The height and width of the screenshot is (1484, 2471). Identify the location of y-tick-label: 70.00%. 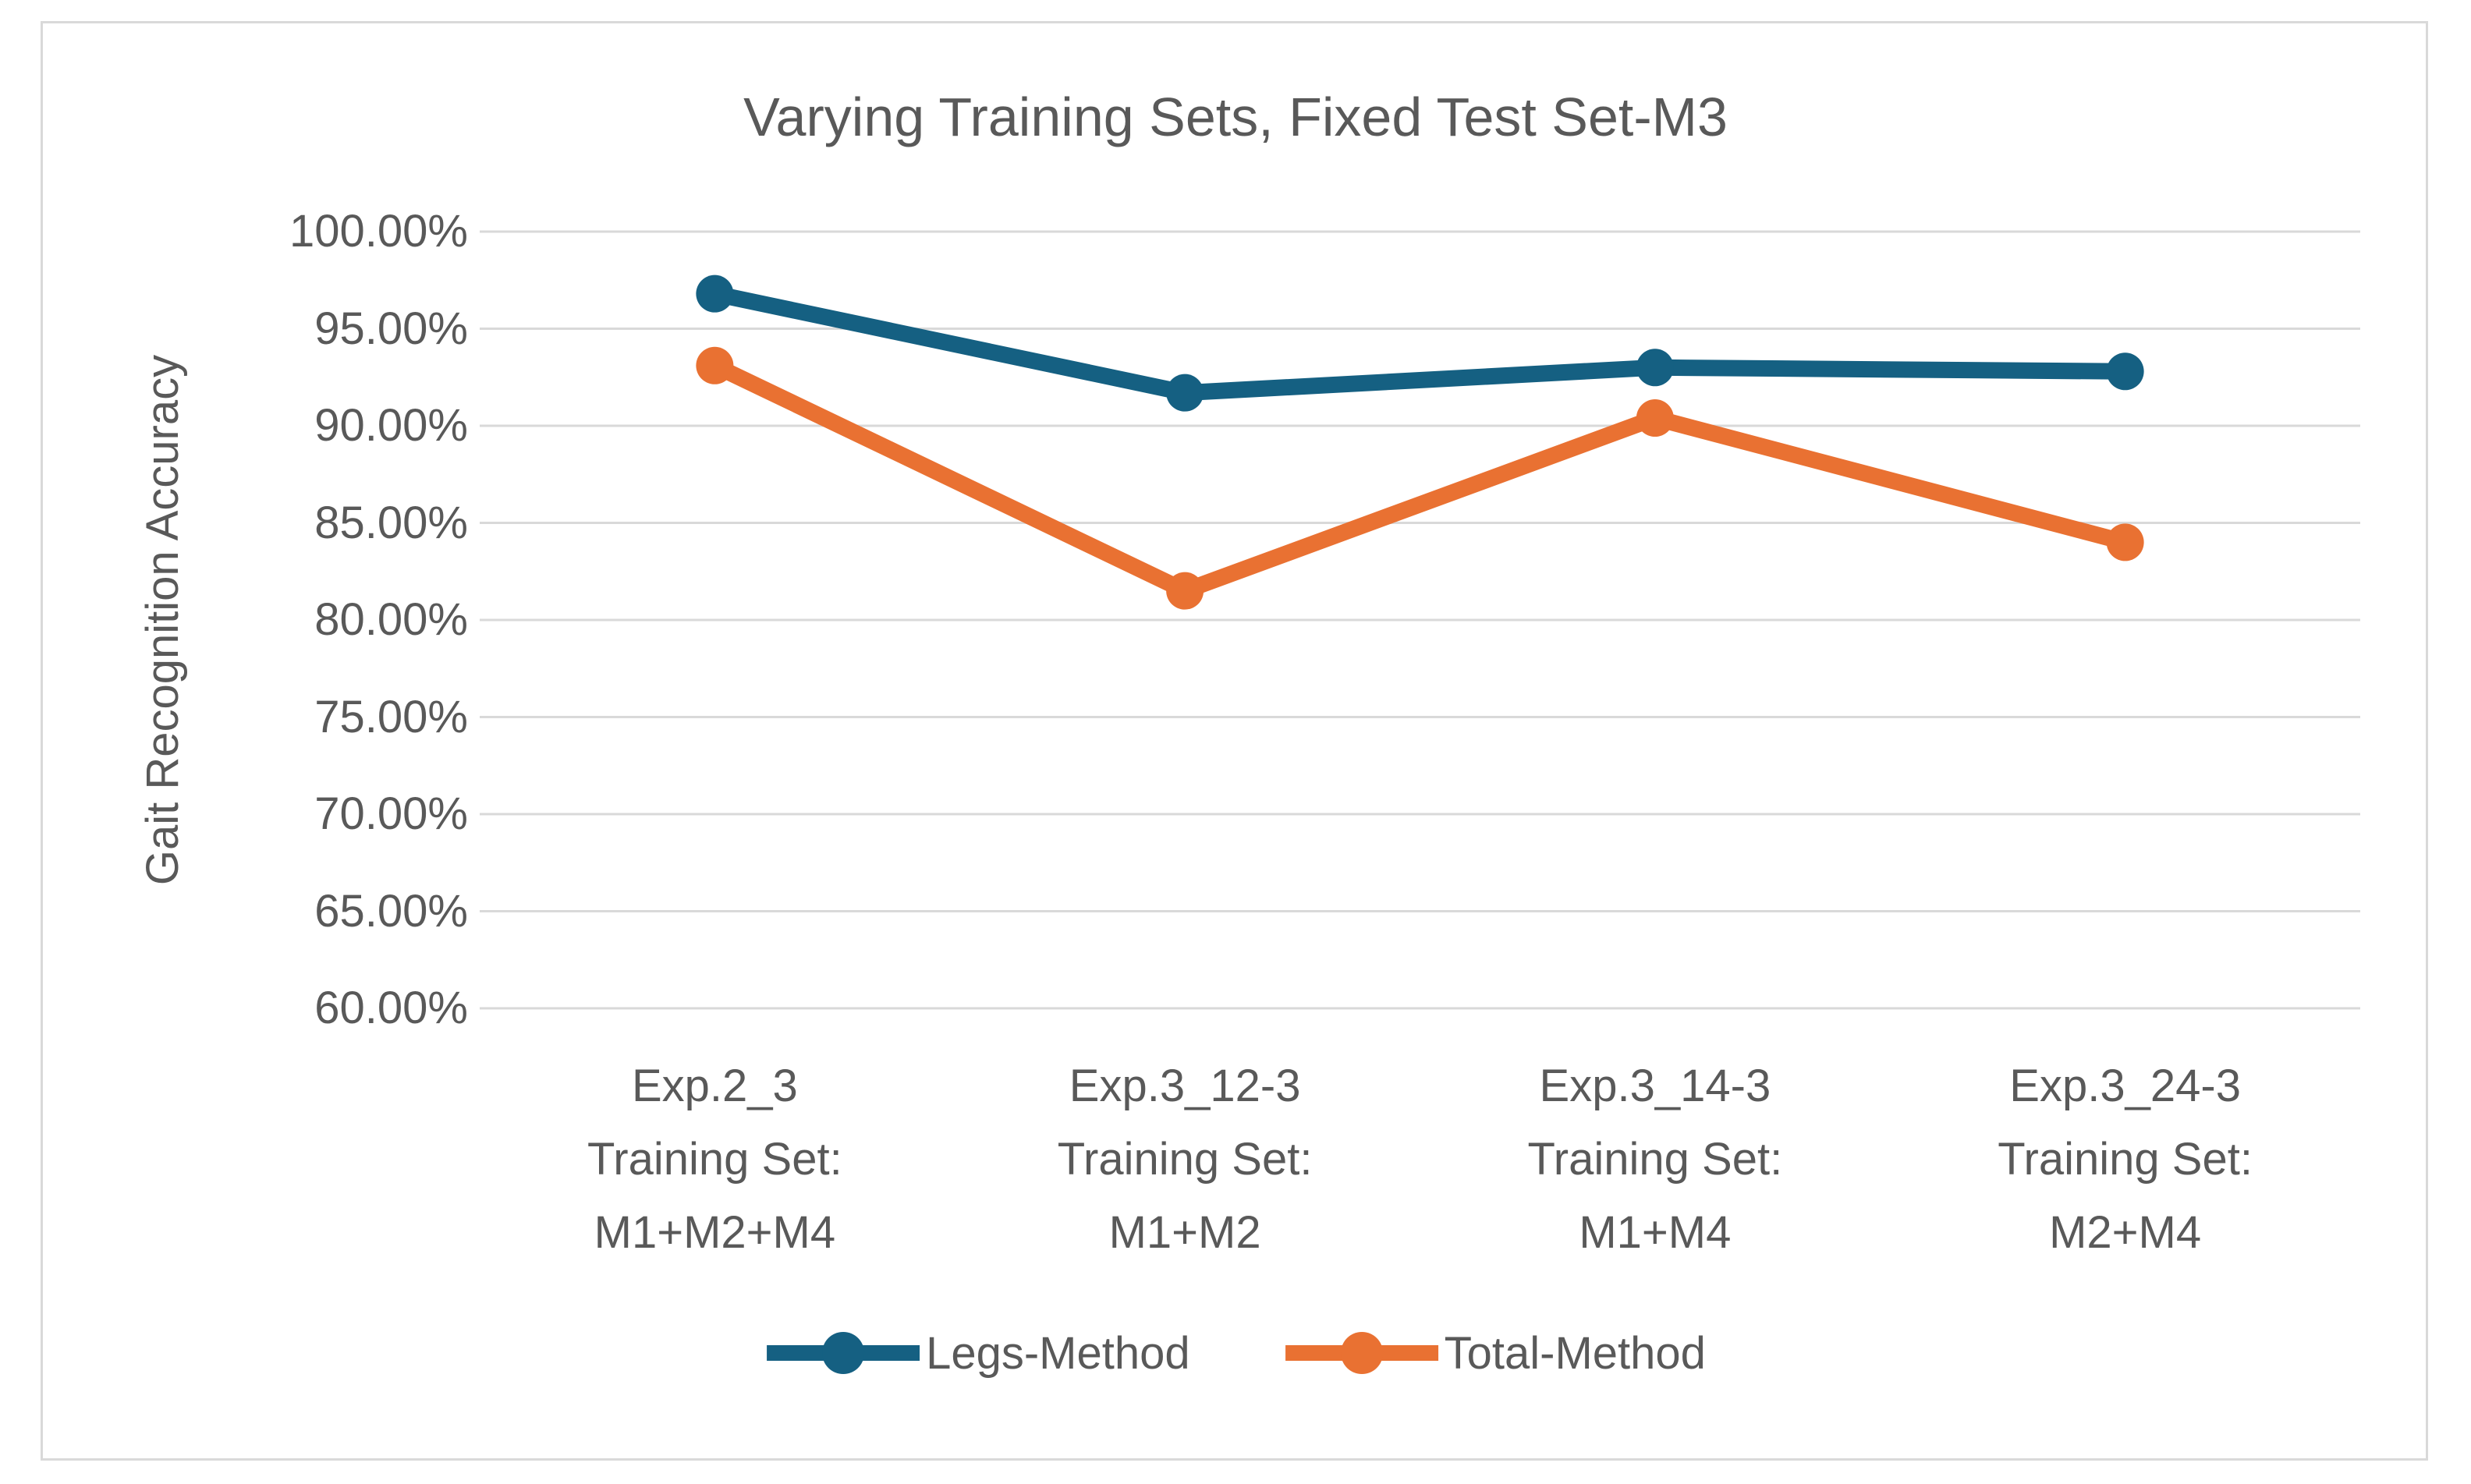
(391, 813).